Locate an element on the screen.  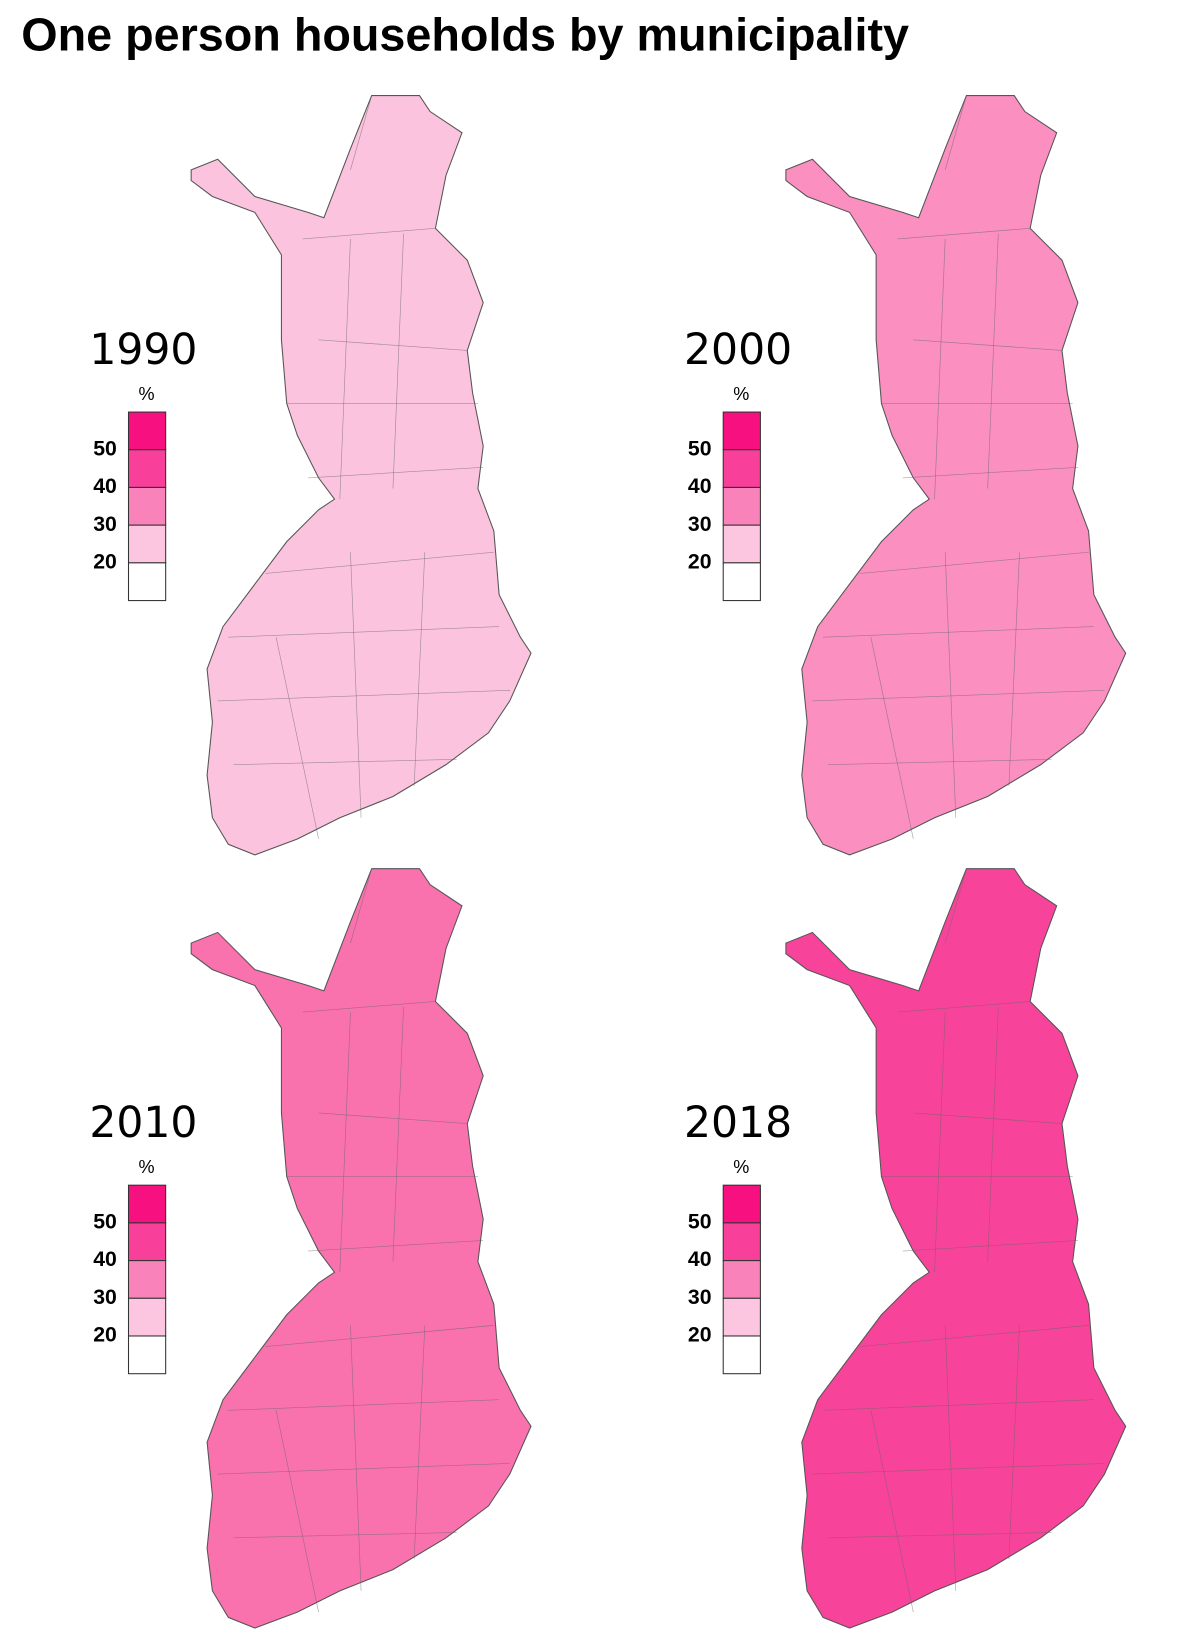
year-label: 2018 is located at coordinates (738, 1123).